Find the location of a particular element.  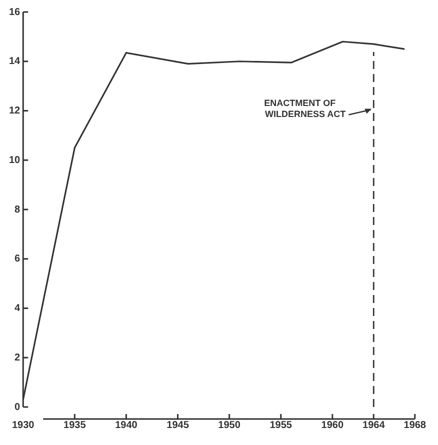

x-tick-label: 1955 is located at coordinates (281, 425).